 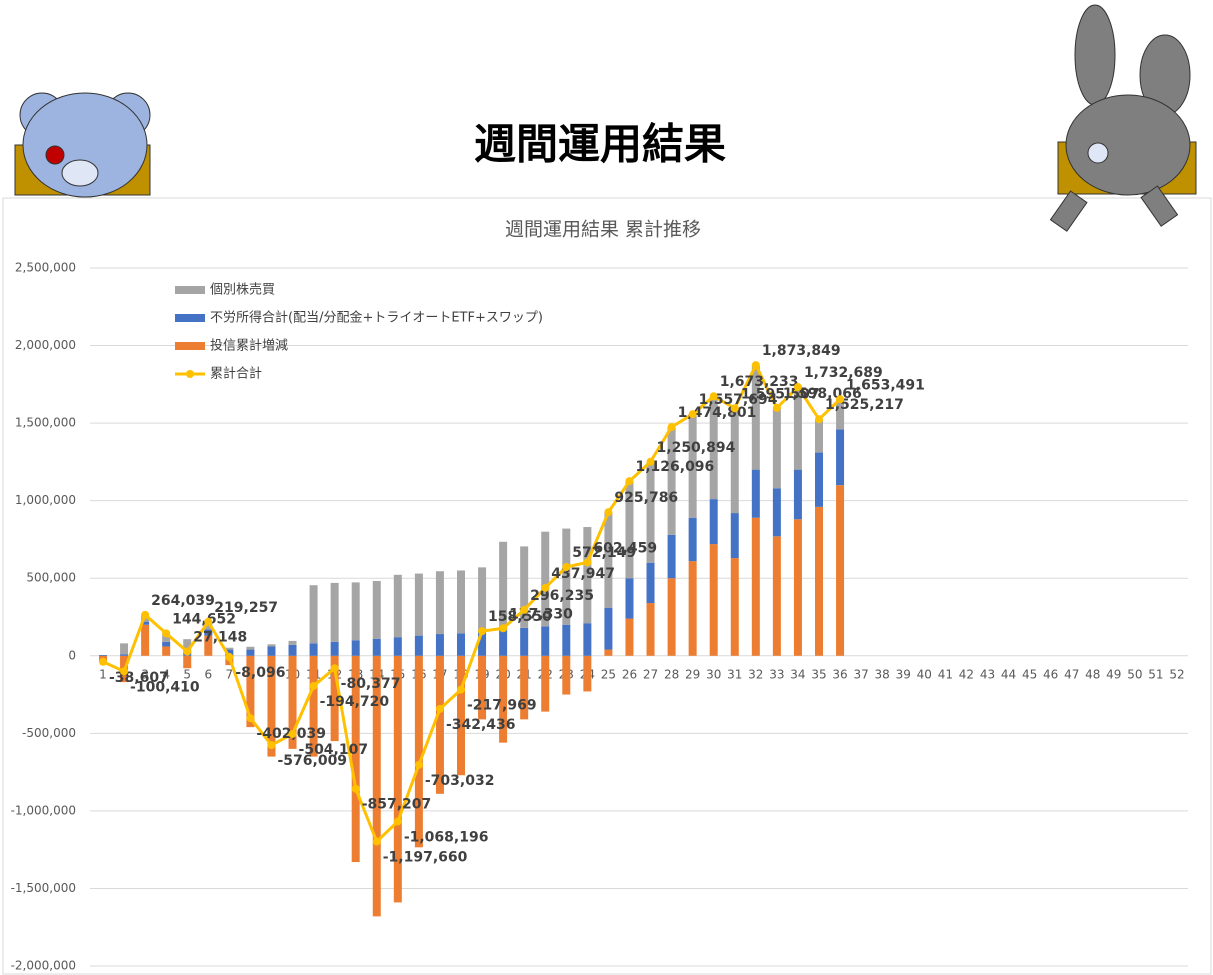 I want to click on y-tick-label: -1,500,000, so click(x=43, y=888).